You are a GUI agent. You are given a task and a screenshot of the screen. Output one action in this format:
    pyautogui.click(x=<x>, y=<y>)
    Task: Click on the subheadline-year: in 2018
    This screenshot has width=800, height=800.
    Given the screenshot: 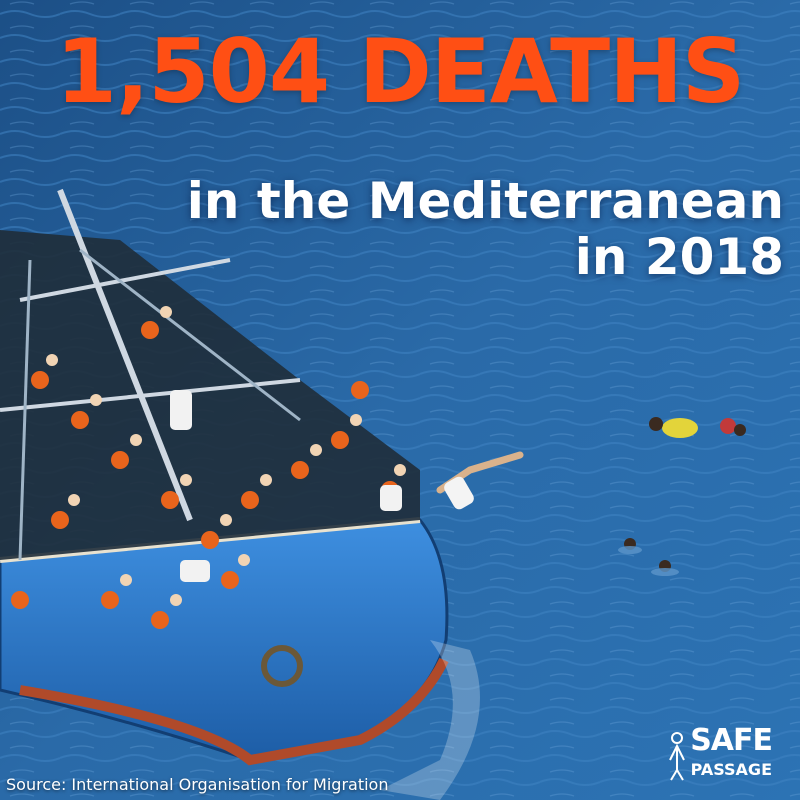 What is the action you would take?
    pyautogui.click(x=679, y=257)
    